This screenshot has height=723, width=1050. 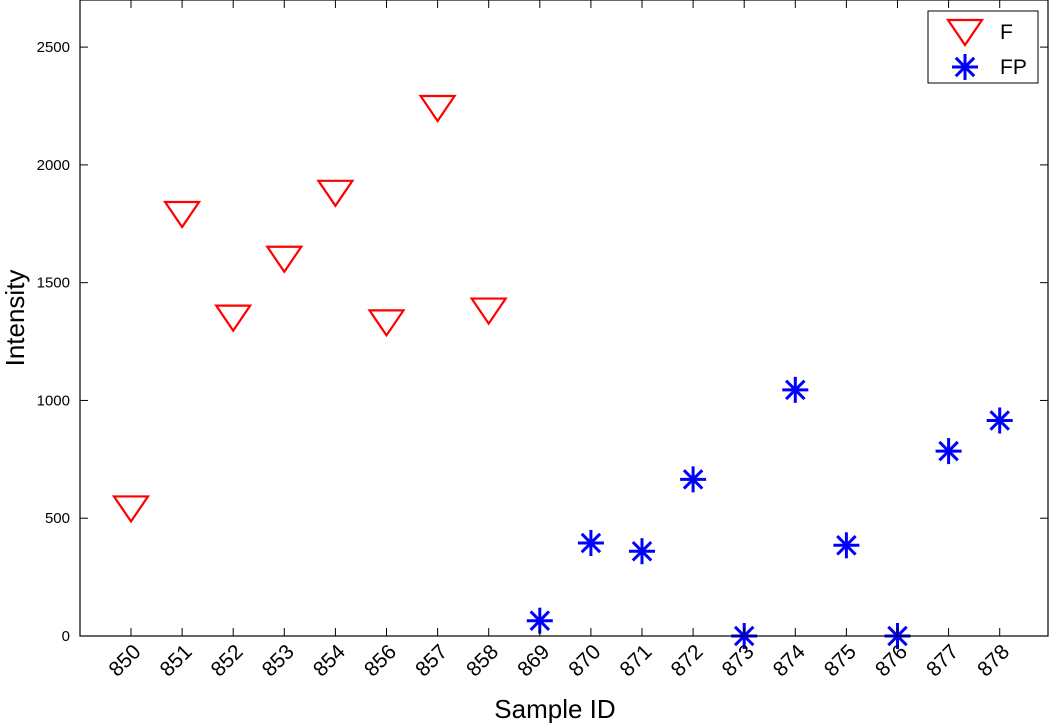 What do you see at coordinates (891, 660) in the screenshot?
I see `x-tick-label-876: 876` at bounding box center [891, 660].